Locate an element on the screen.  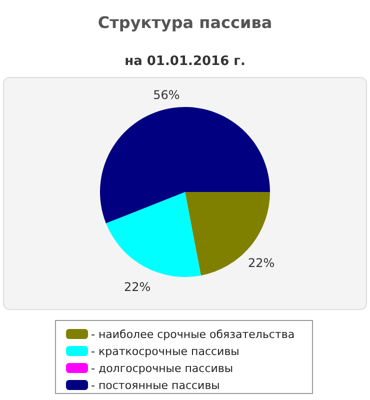
legend-label: - долгосрочные пассивы is located at coordinates (162, 368).